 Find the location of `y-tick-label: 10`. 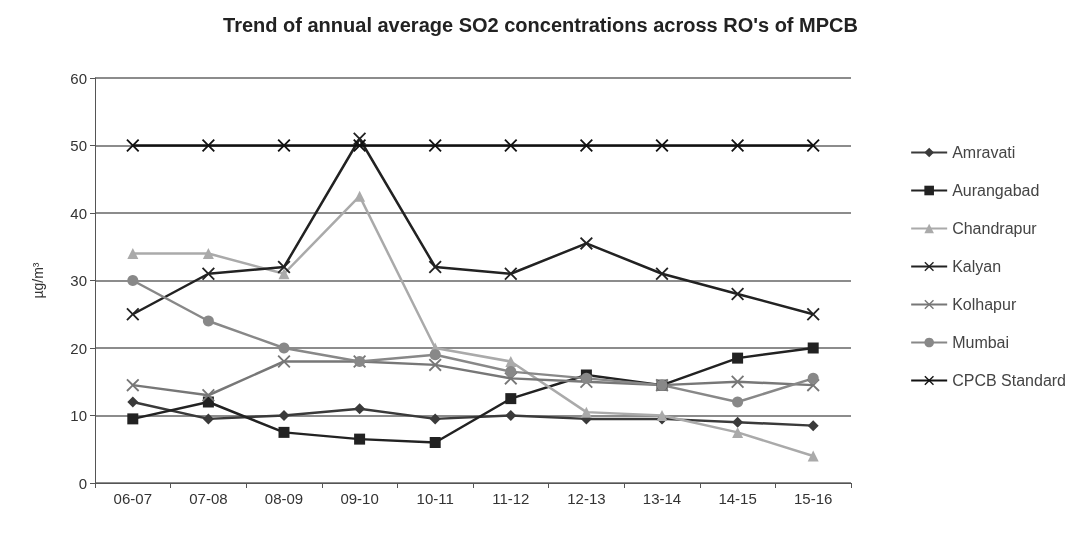

y-tick-label: 10 is located at coordinates (78, 415).